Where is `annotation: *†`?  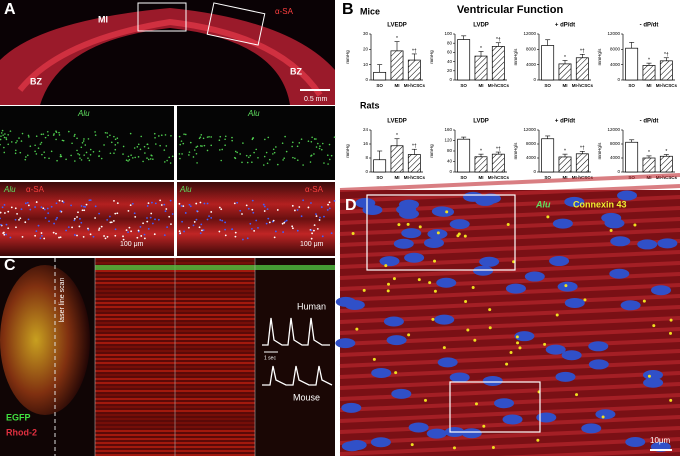
annotation: *† is located at coordinates (414, 51).